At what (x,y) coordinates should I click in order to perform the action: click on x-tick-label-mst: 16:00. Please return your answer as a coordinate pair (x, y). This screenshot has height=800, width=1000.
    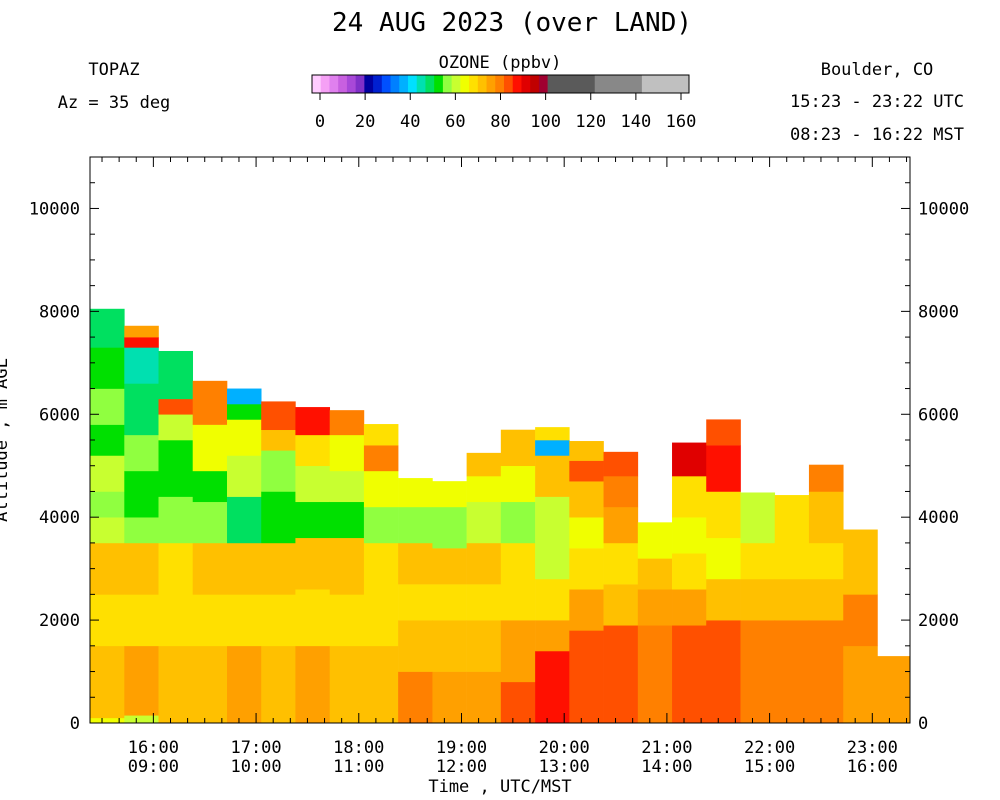
    Looking at the image, I should click on (872, 767).